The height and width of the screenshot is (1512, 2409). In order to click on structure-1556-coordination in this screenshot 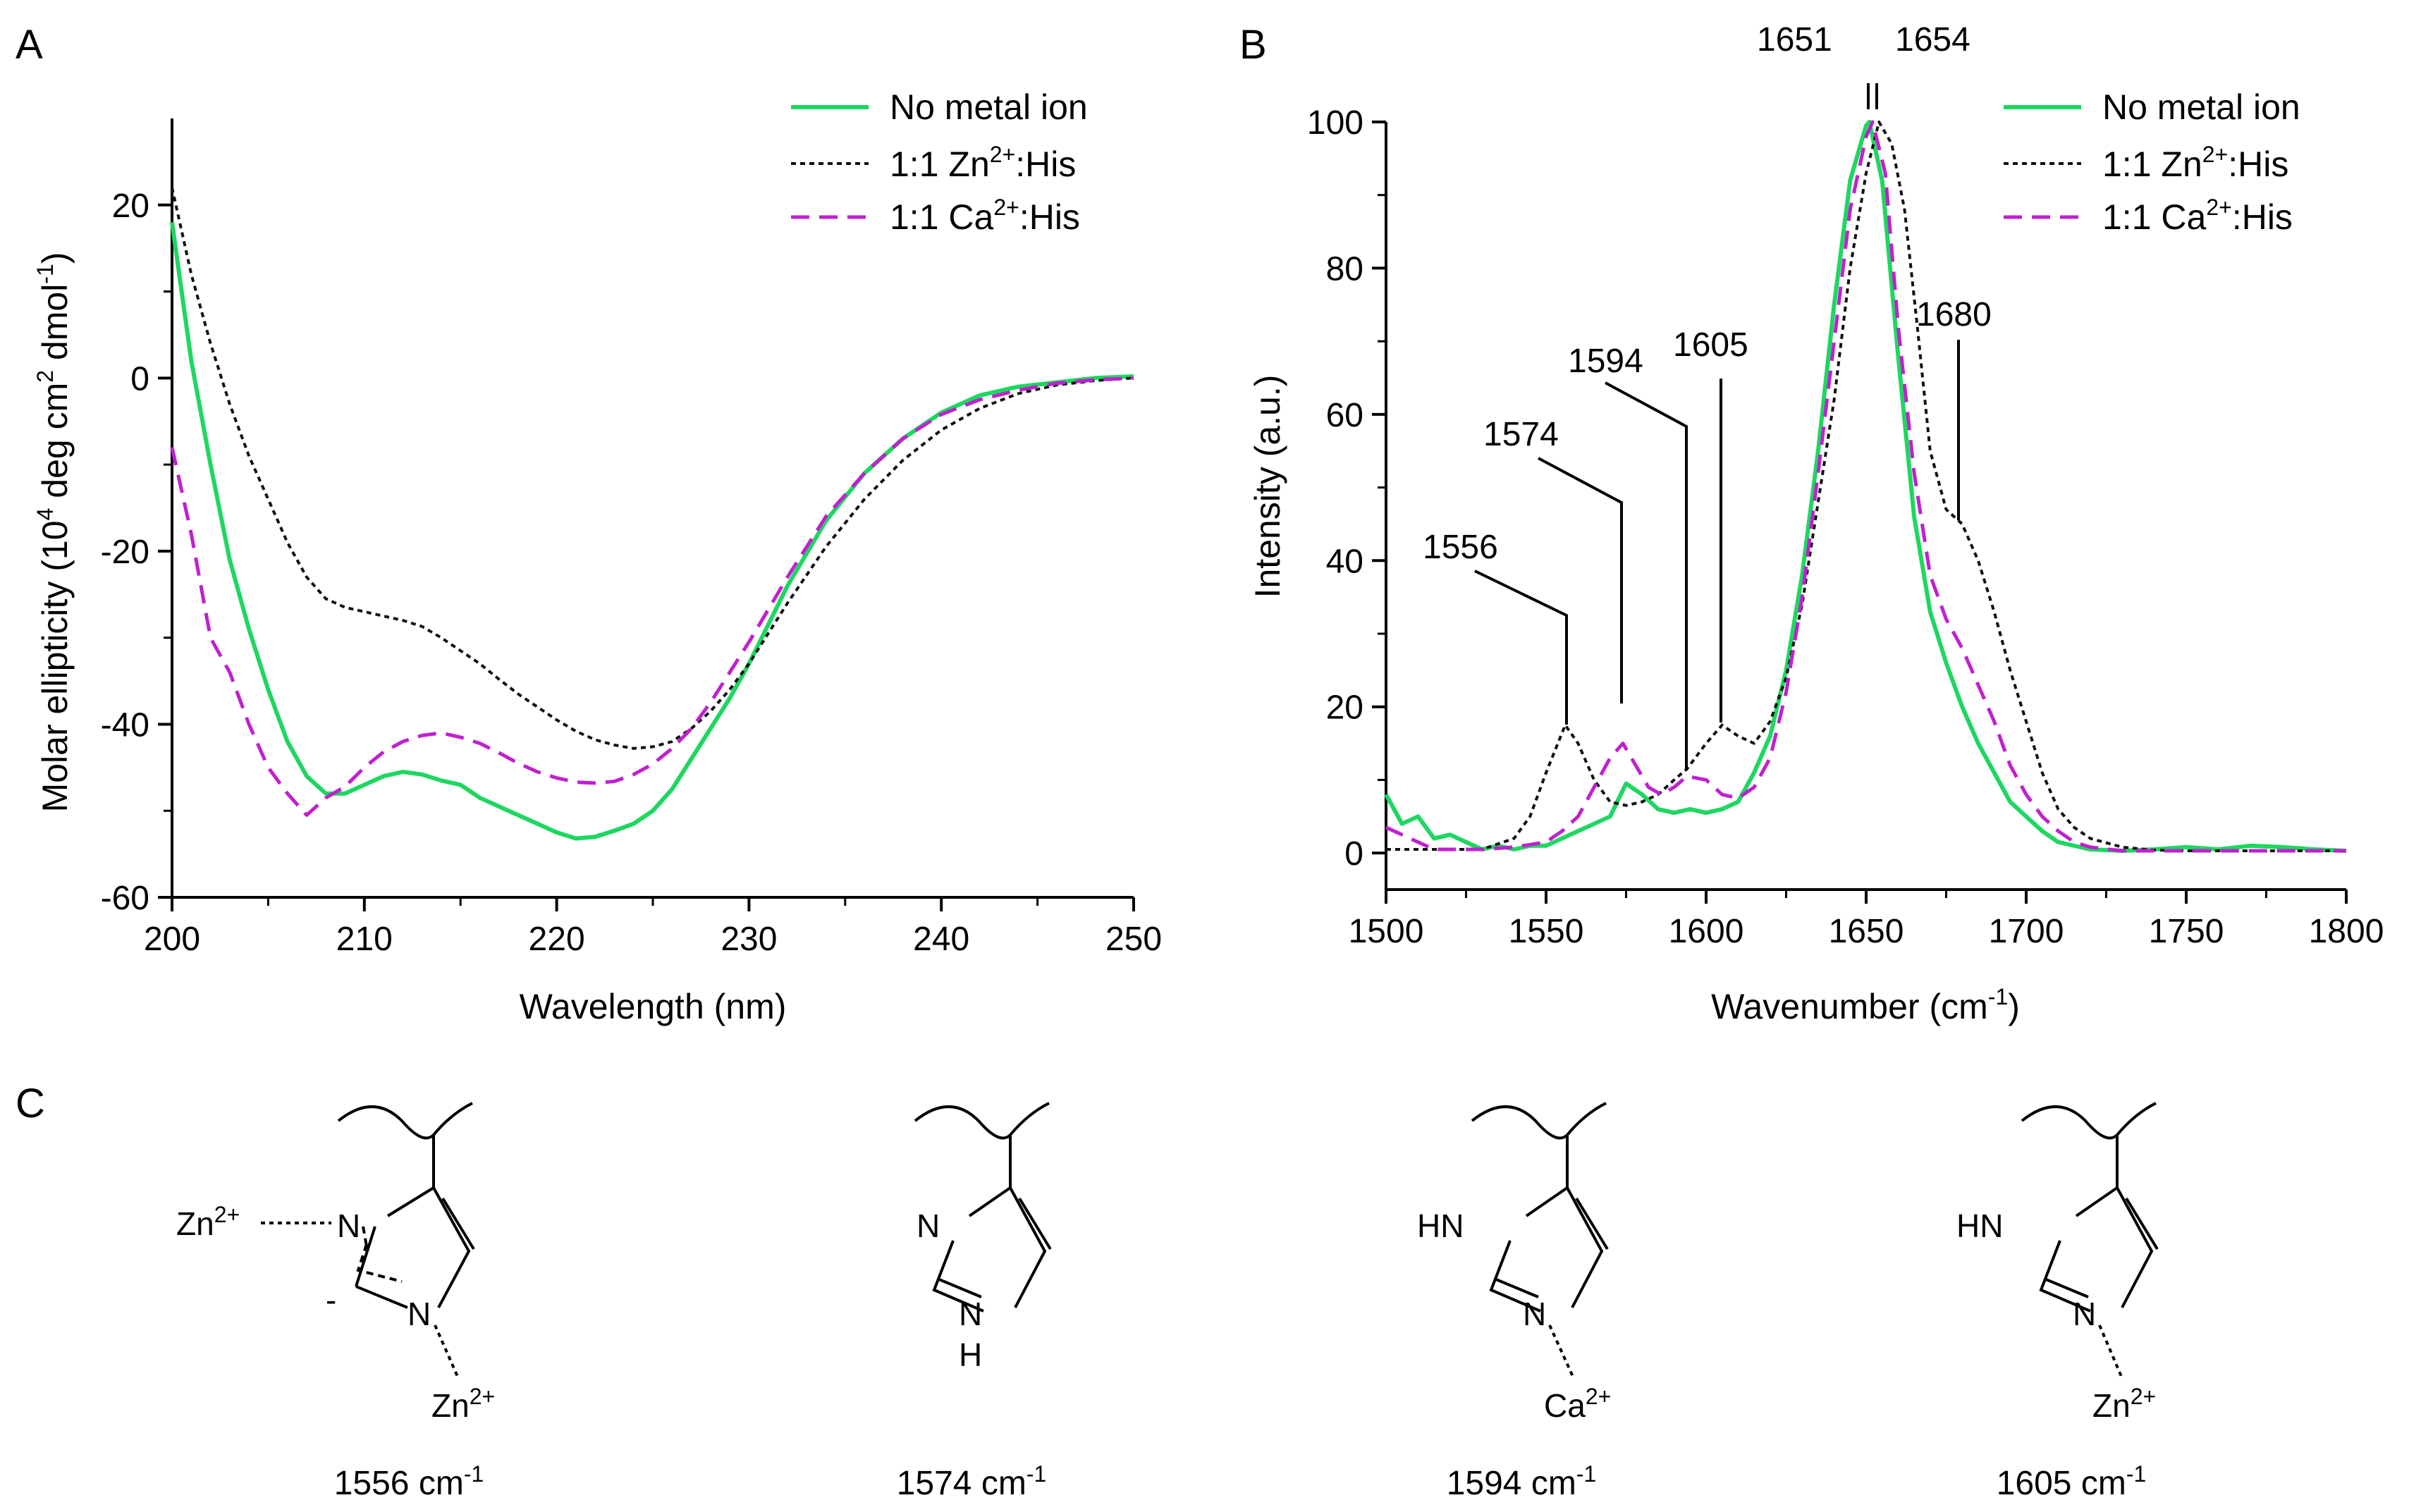, I will do `click(360, 1300)`.